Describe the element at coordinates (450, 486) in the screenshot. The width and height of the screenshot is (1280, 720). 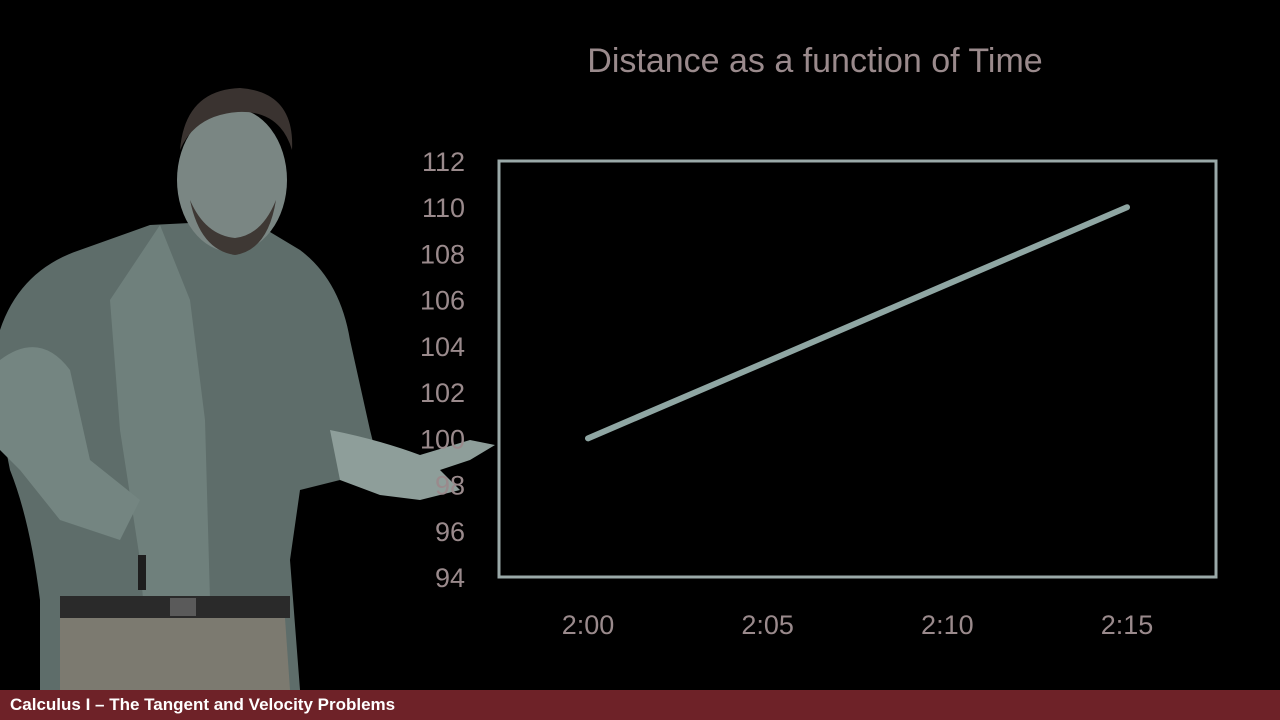
I see `y-tick-label: 98` at that location.